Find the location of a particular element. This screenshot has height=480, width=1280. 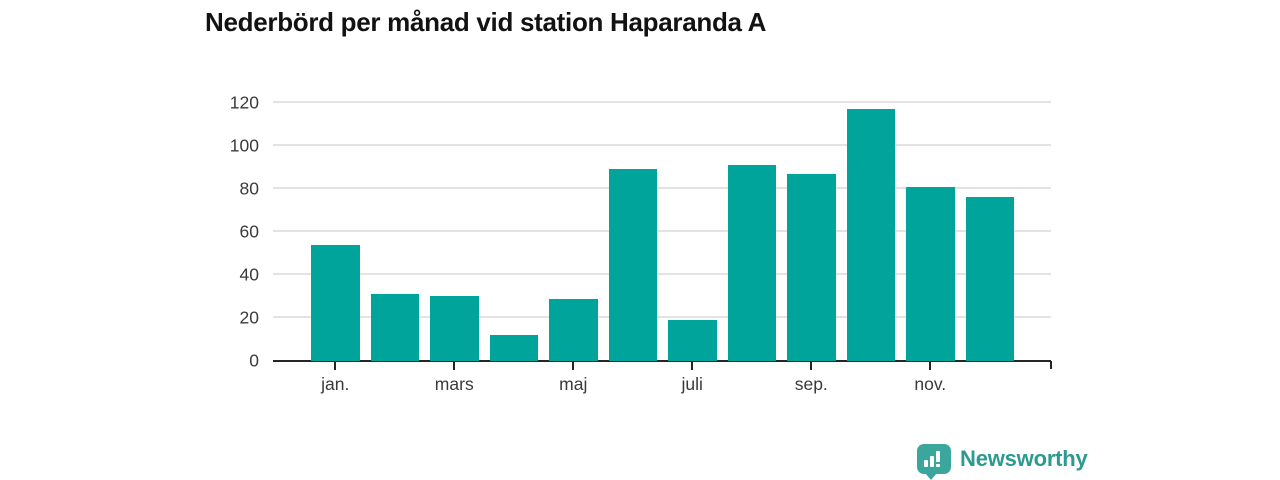

newsworthy-brand: Newsworthy is located at coordinates (1002, 462).